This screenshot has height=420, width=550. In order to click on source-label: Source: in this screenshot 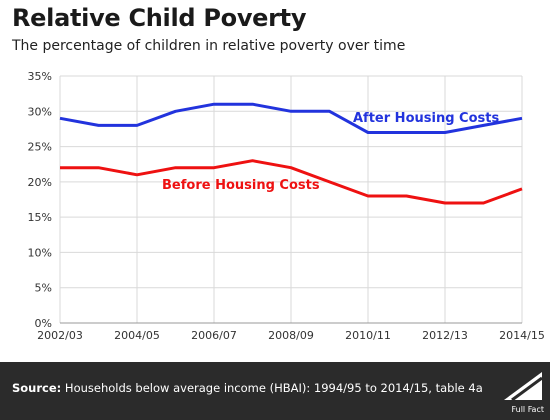, I will do `click(37, 388)`.